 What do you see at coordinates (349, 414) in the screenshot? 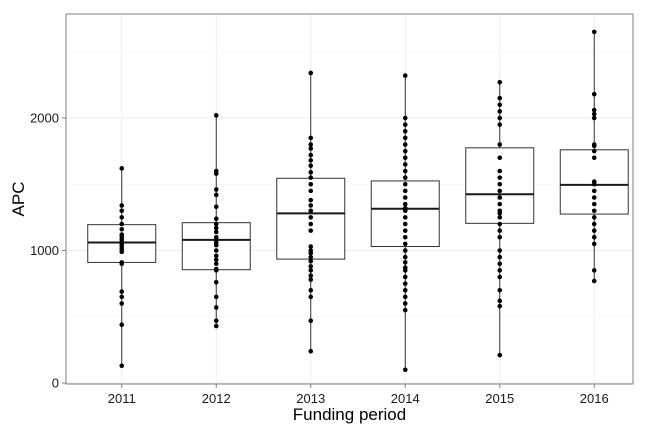
I see `x-axis-title: Funding period` at bounding box center [349, 414].